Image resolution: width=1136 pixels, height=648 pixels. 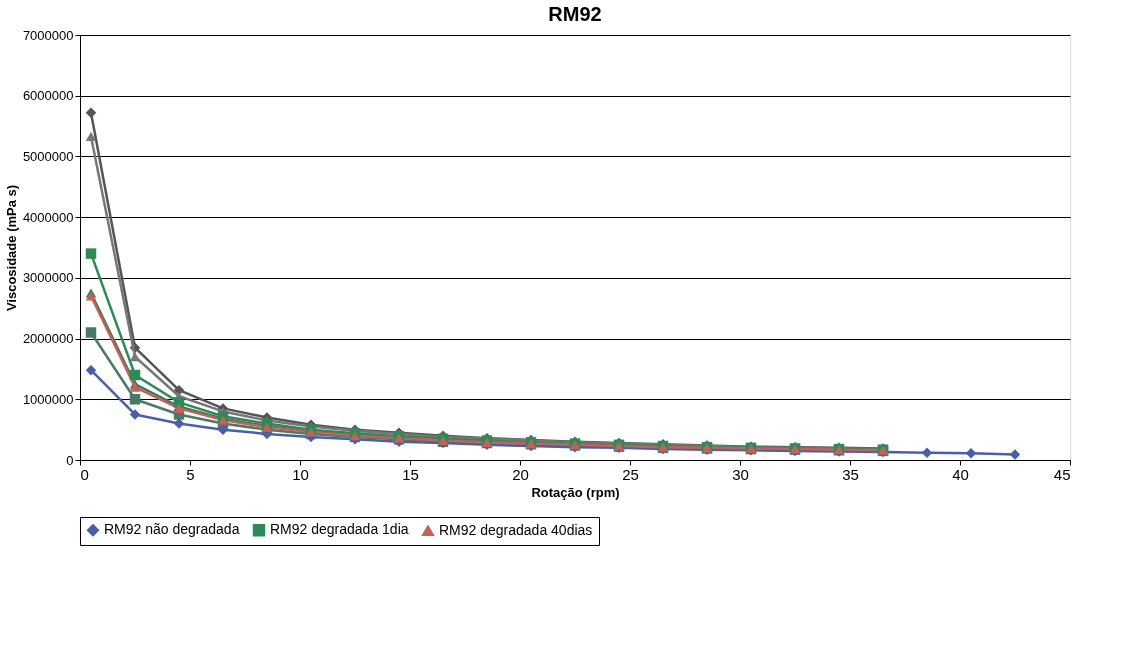 I want to click on y-tick-label: 5000000, so click(x=48, y=156).